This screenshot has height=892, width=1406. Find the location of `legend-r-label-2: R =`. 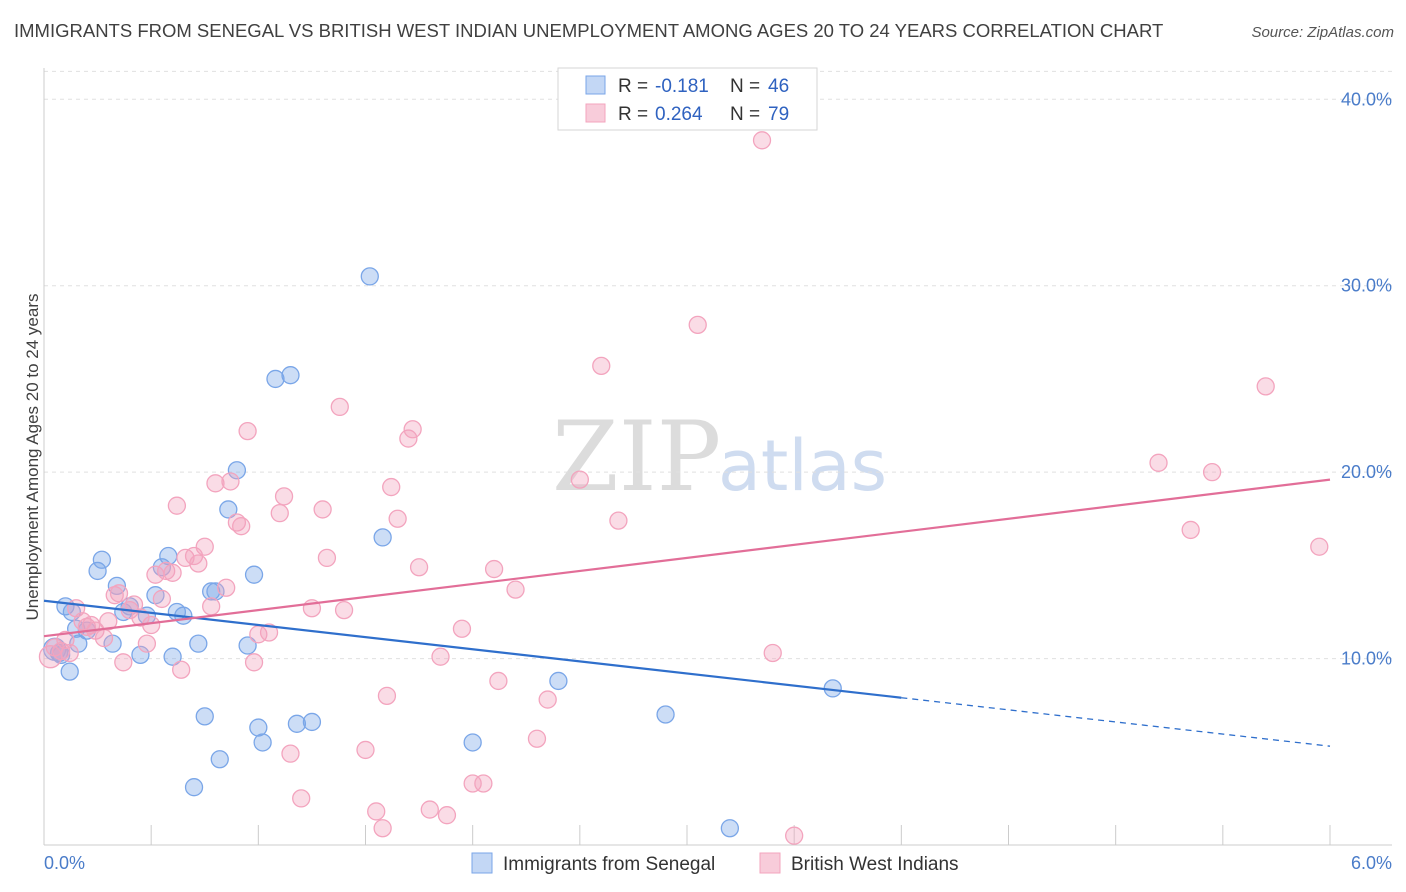

legend-r-label-2: R = is located at coordinates (633, 114).